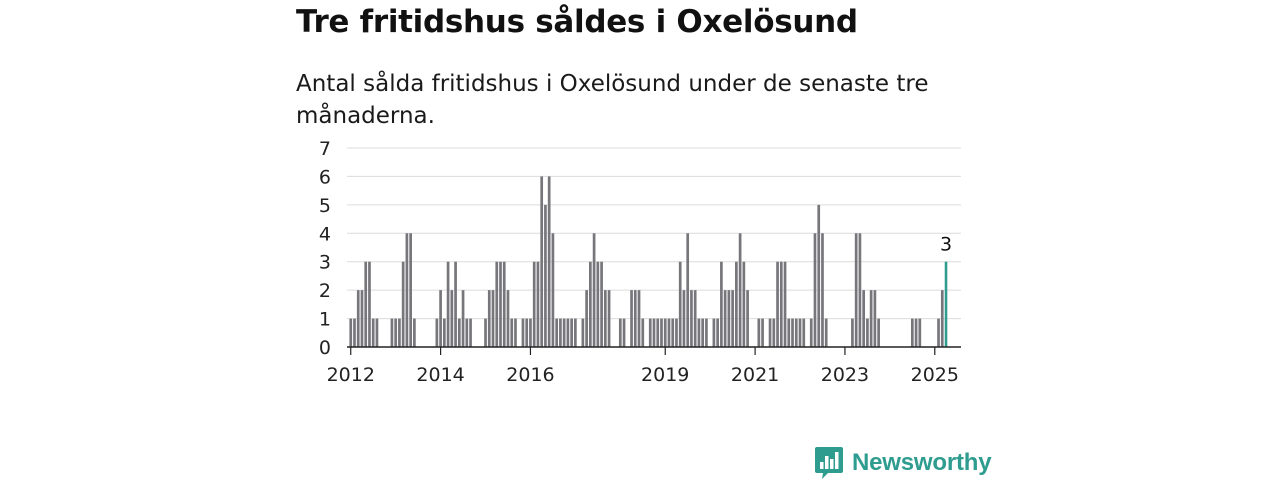 This screenshot has width=1280, height=480. What do you see at coordinates (325, 291) in the screenshot?
I see `y-tick-label: 2` at bounding box center [325, 291].